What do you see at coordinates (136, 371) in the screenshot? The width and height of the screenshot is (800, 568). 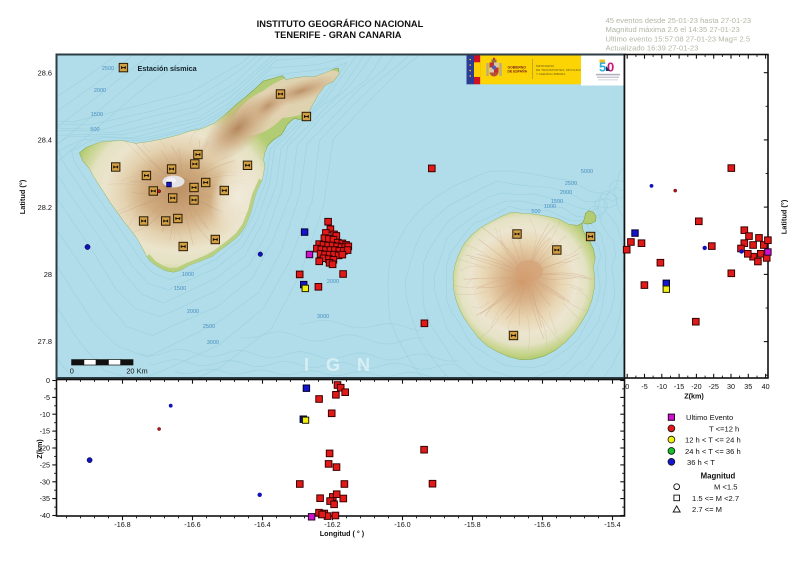 I see `svg-text: 20 Km` at bounding box center [136, 371].